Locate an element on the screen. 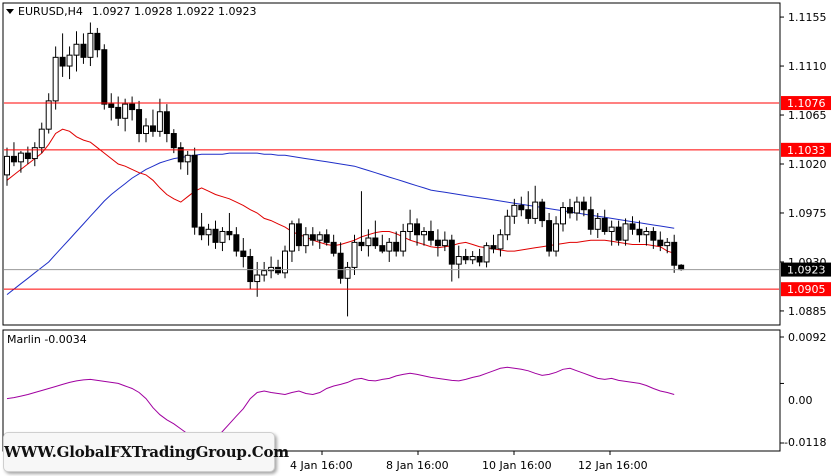 This screenshot has width=838, height=476. price-label: 1.1155 is located at coordinates (807, 17).